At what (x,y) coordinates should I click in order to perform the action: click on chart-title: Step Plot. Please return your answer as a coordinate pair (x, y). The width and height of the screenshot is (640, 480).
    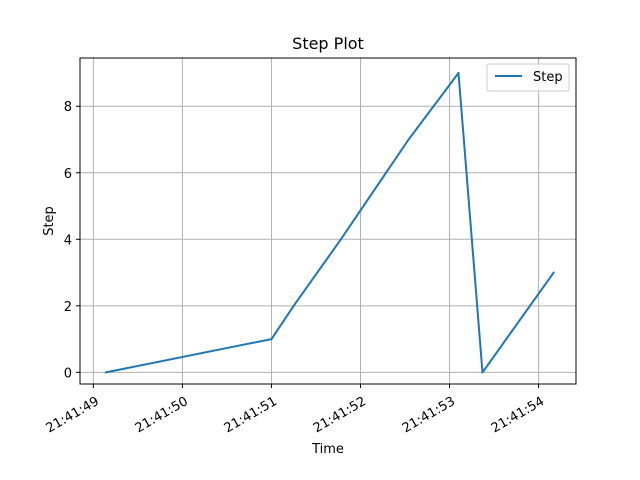
    Looking at the image, I should click on (328, 43).